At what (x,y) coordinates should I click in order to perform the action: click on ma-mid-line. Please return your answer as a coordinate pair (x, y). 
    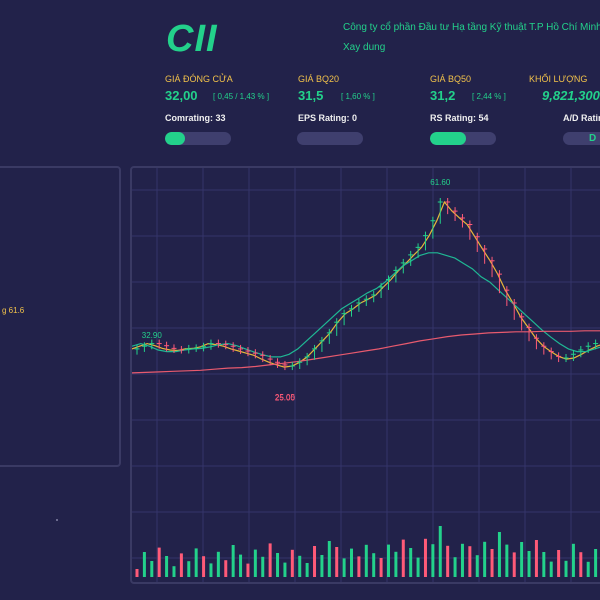
    Looking at the image, I should click on (366, 305).